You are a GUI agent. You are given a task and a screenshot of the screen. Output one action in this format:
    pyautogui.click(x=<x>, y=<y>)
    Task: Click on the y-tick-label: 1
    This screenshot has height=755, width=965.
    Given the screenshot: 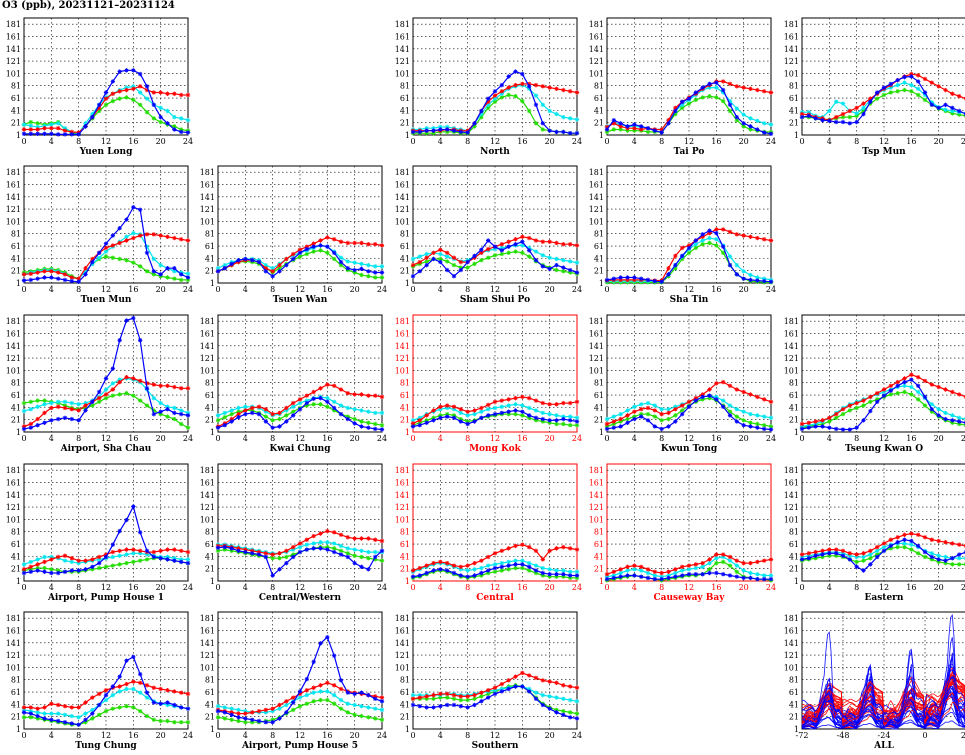 What is the action you would take?
    pyautogui.click(x=407, y=432)
    